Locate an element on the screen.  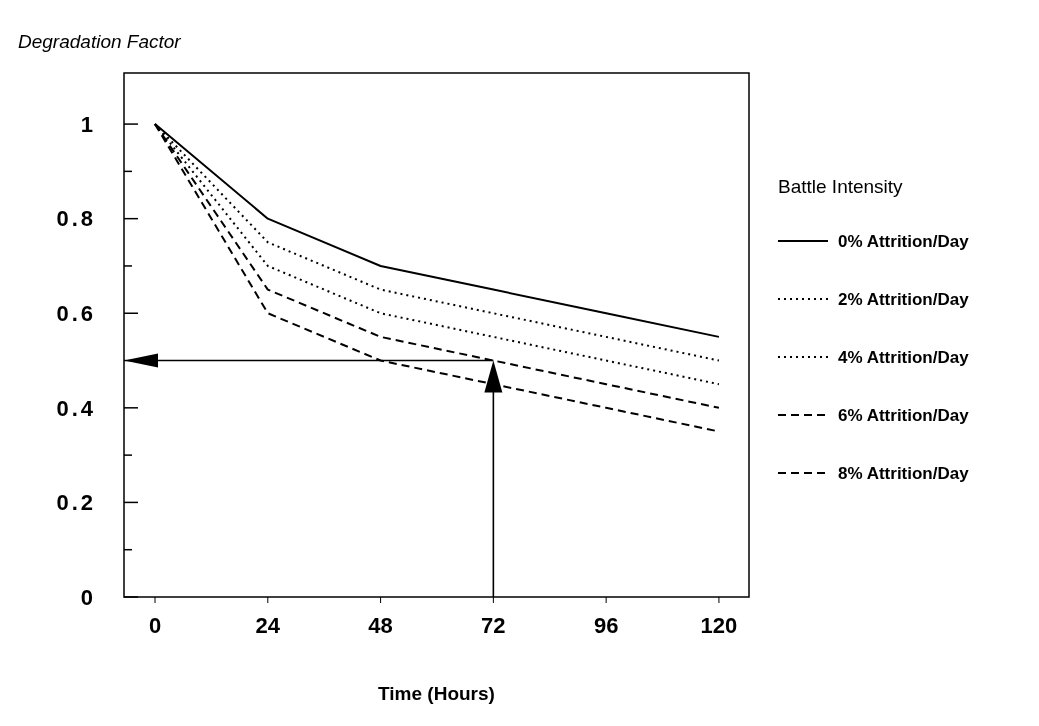
y-tick-label: 0 is located at coordinates (88, 597).